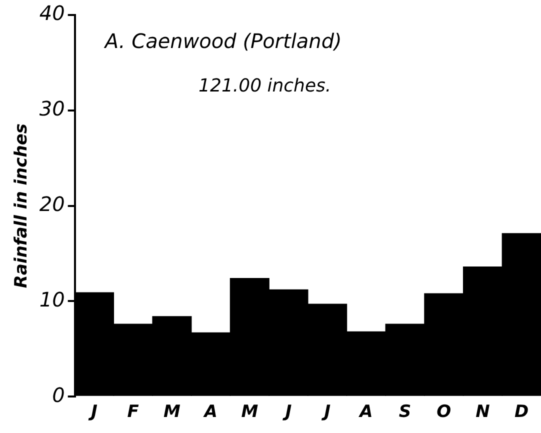  What do you see at coordinates (265, 86) in the screenshot?
I see `text: 121.00 inches.` at bounding box center [265, 86].